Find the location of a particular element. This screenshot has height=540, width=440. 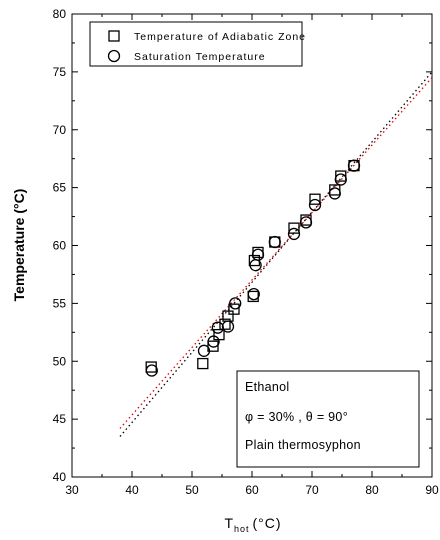

annotation-box is located at coordinates (328, 419).